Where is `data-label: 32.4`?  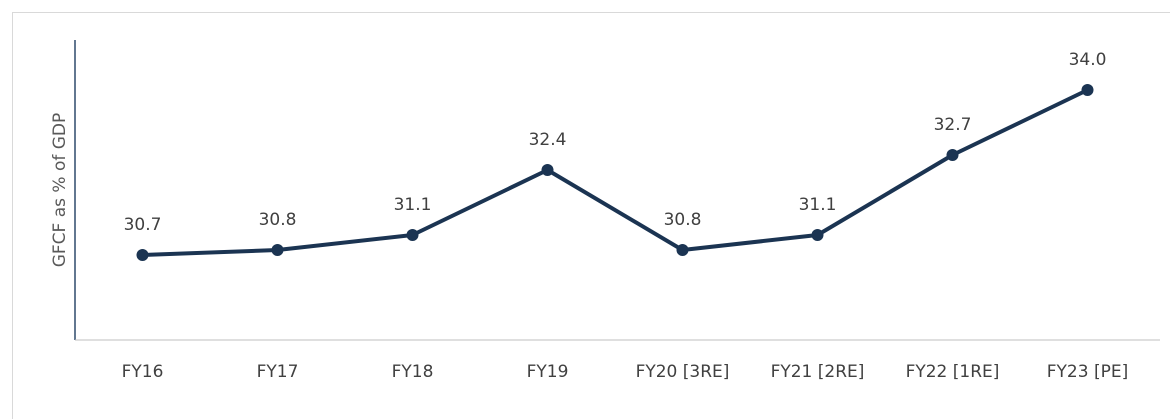
data-label: 32.4 is located at coordinates (548, 140).